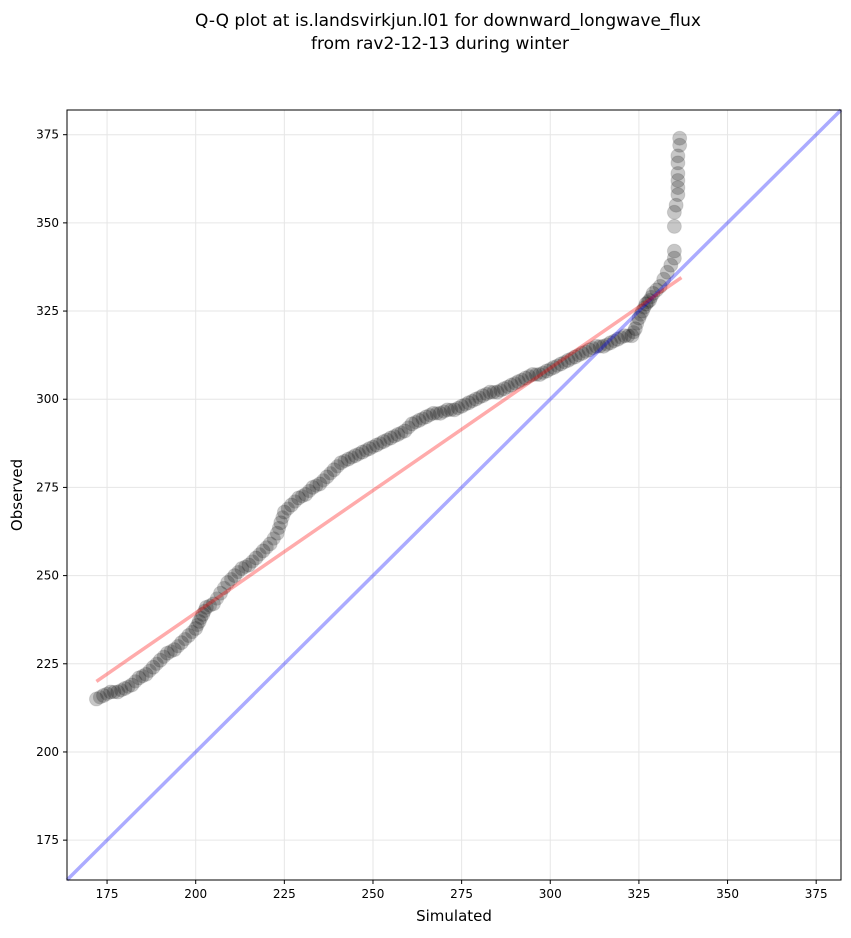 The image size is (851, 938). Describe the element at coordinates (47, 576) in the screenshot. I see `y-tick-label: 250` at that location.